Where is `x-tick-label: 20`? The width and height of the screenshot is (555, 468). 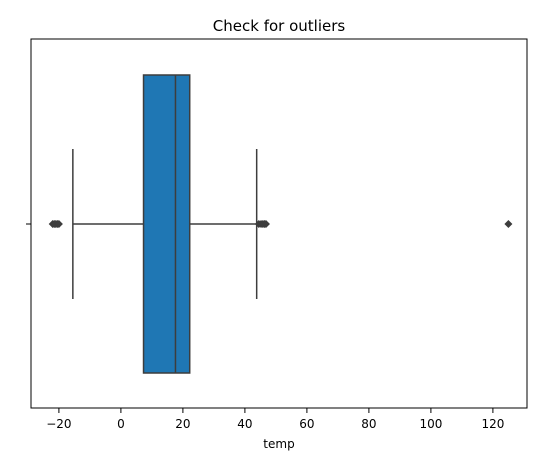
x-tick-label: 20 is located at coordinates (182, 424).